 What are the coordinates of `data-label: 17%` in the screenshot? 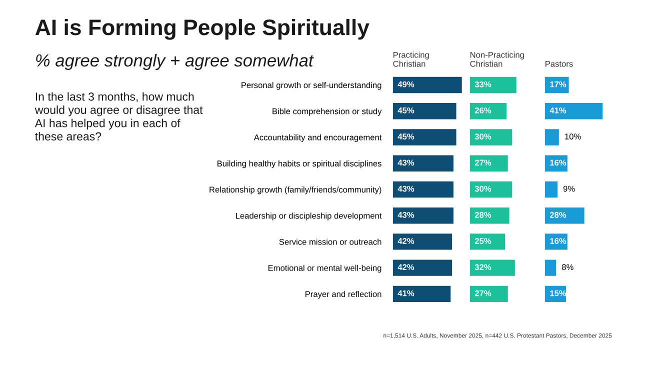 It's located at (558, 84).